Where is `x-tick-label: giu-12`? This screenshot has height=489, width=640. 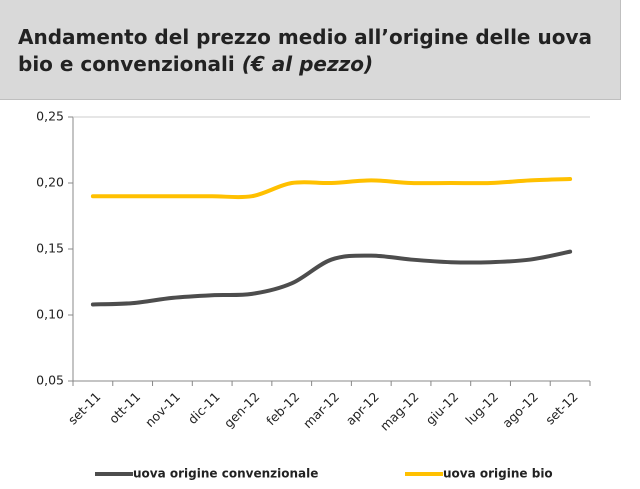 x-tick-label: giu-12 is located at coordinates (442, 408).